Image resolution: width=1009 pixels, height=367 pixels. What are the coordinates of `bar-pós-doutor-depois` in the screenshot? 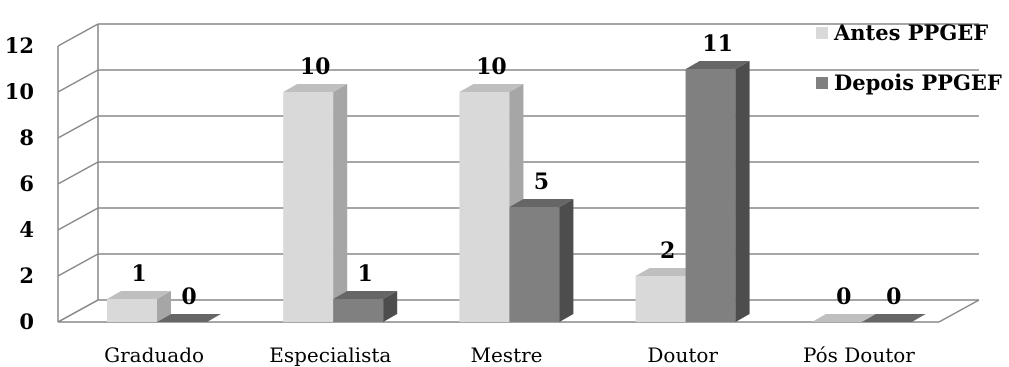 It's located at (893, 318).